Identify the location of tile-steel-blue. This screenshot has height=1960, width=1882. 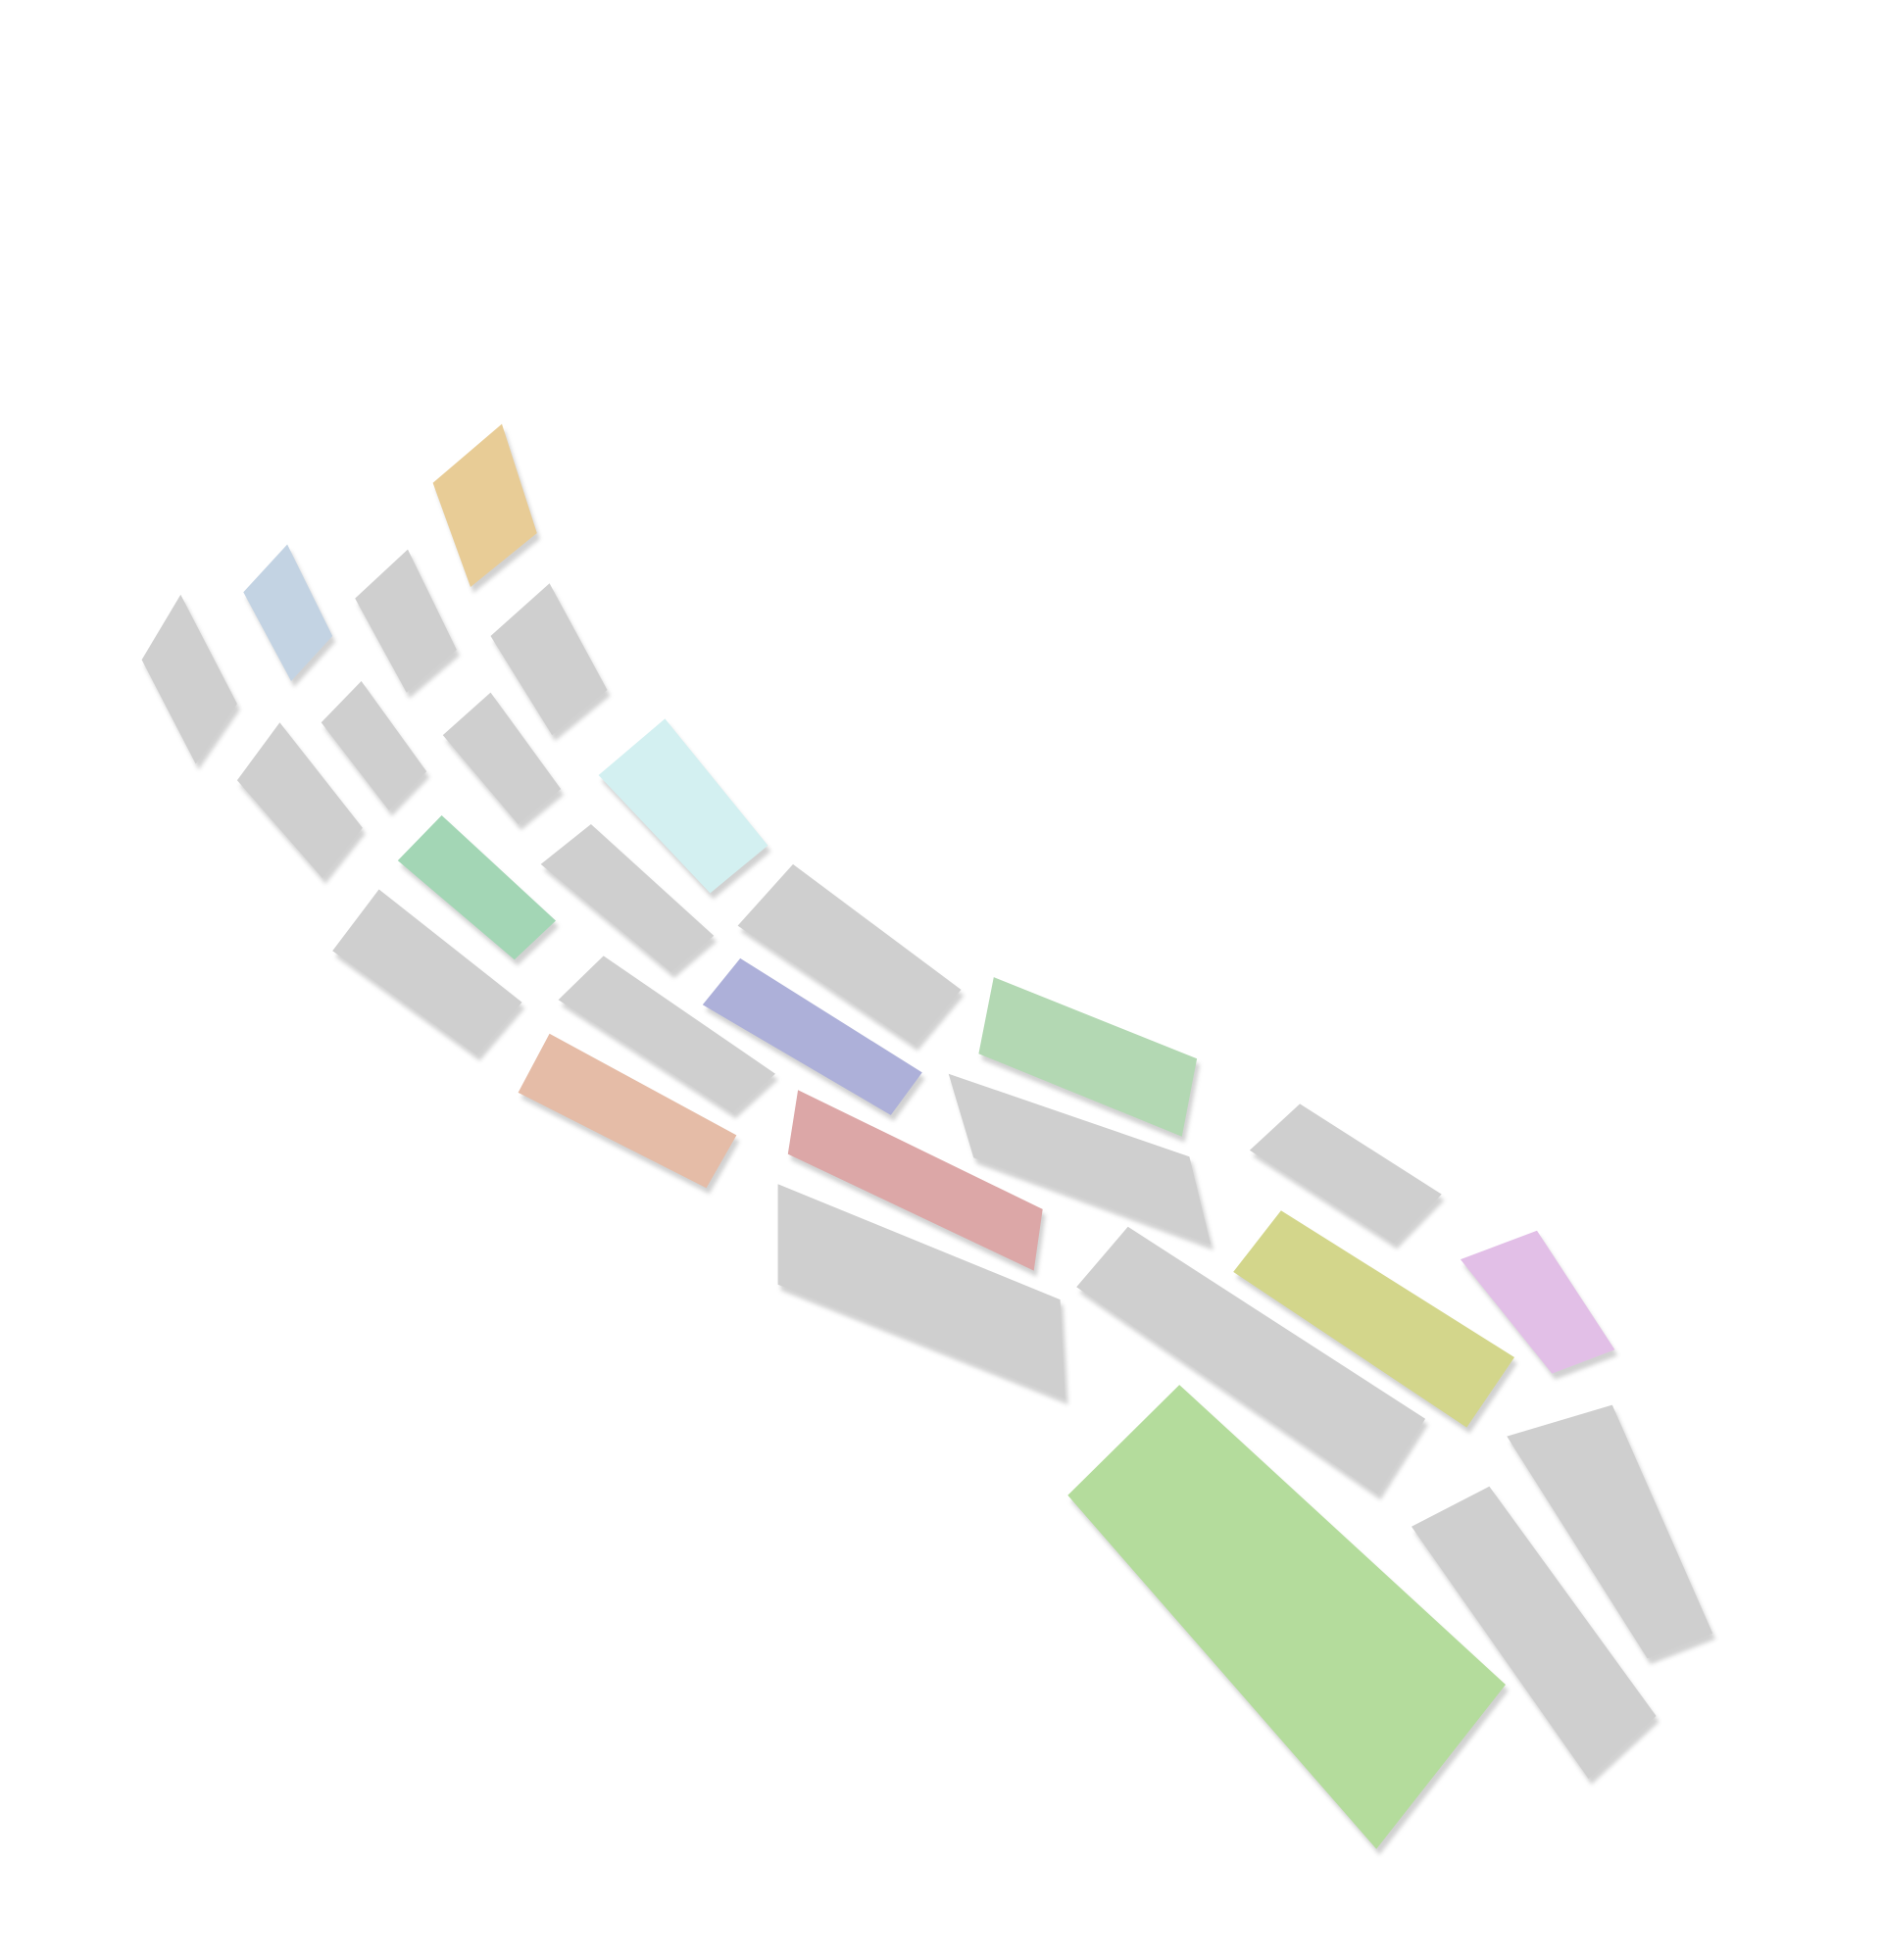
(288, 612).